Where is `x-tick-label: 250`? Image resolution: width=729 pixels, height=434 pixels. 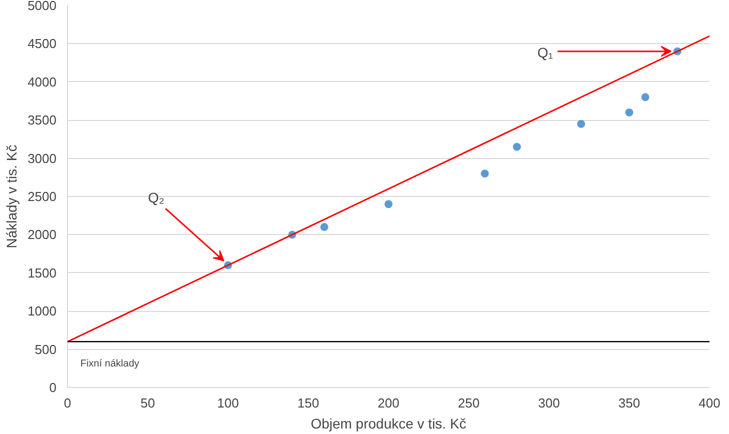 x-tick-label: 250 is located at coordinates (469, 403).